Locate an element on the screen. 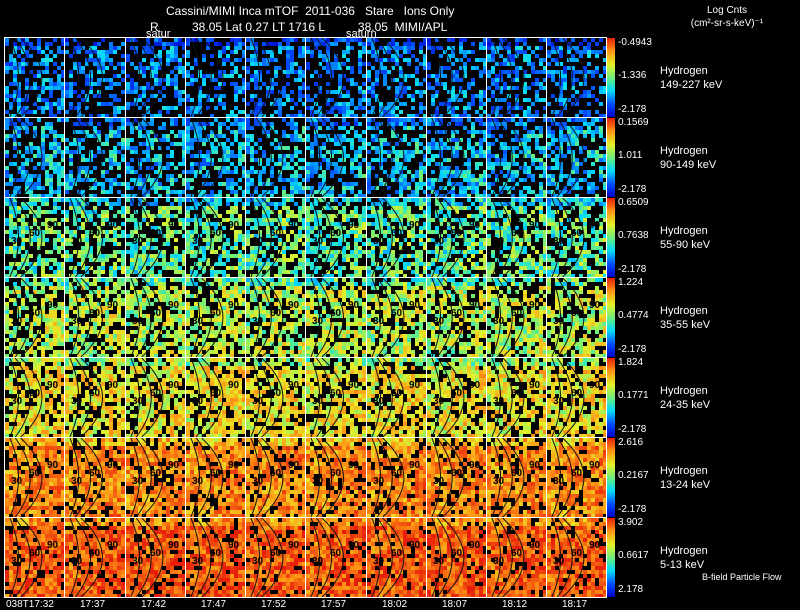  colorbar-mid: 0.7638 is located at coordinates (633, 235).